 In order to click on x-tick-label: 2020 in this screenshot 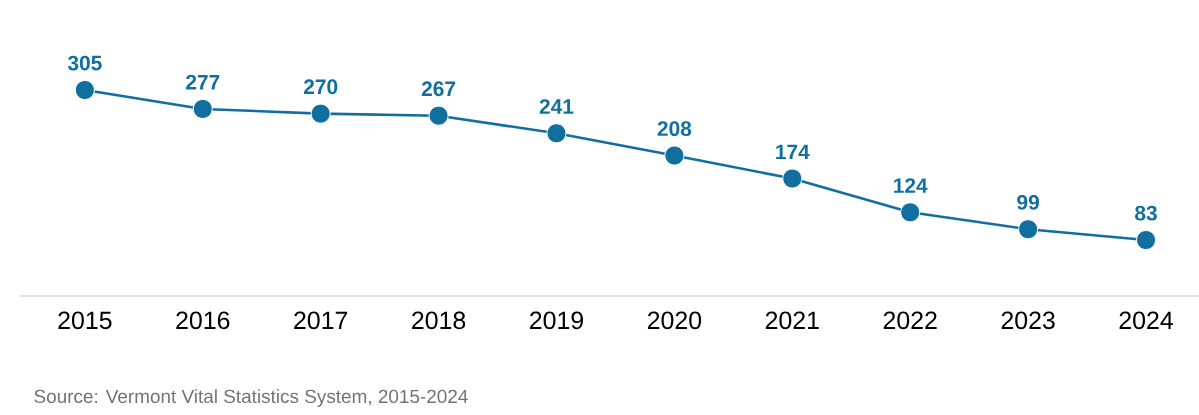, I will do `click(674, 320)`.